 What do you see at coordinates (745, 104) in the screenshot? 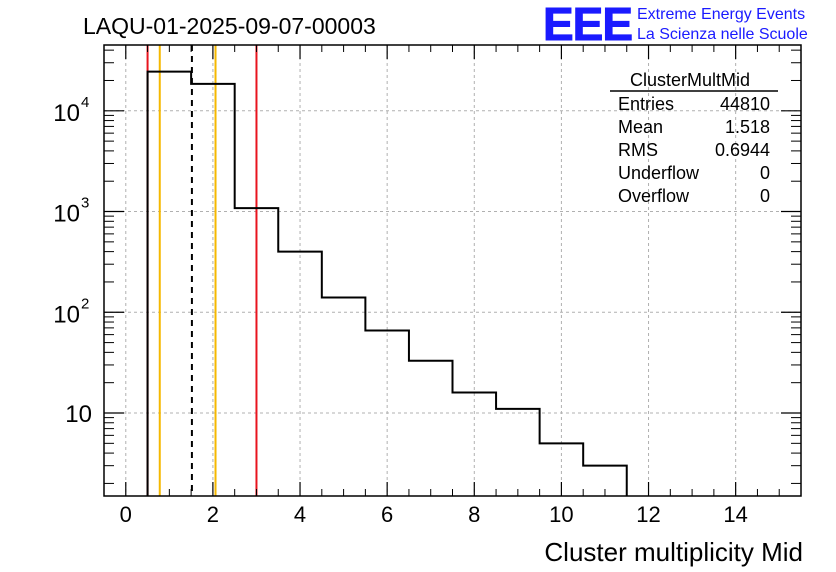
I see `stats-value: 44810` at bounding box center [745, 104].